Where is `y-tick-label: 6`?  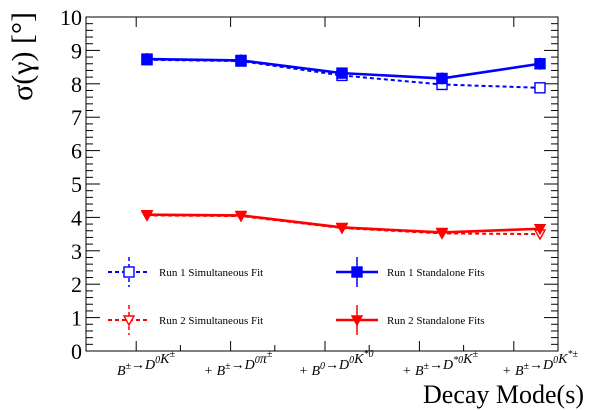
y-tick-label: 6 is located at coordinates (76, 151).